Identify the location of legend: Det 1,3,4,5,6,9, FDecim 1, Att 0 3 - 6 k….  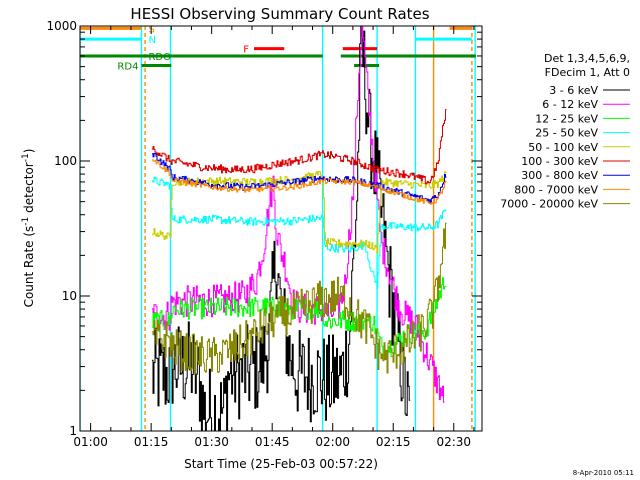
(565, 131).